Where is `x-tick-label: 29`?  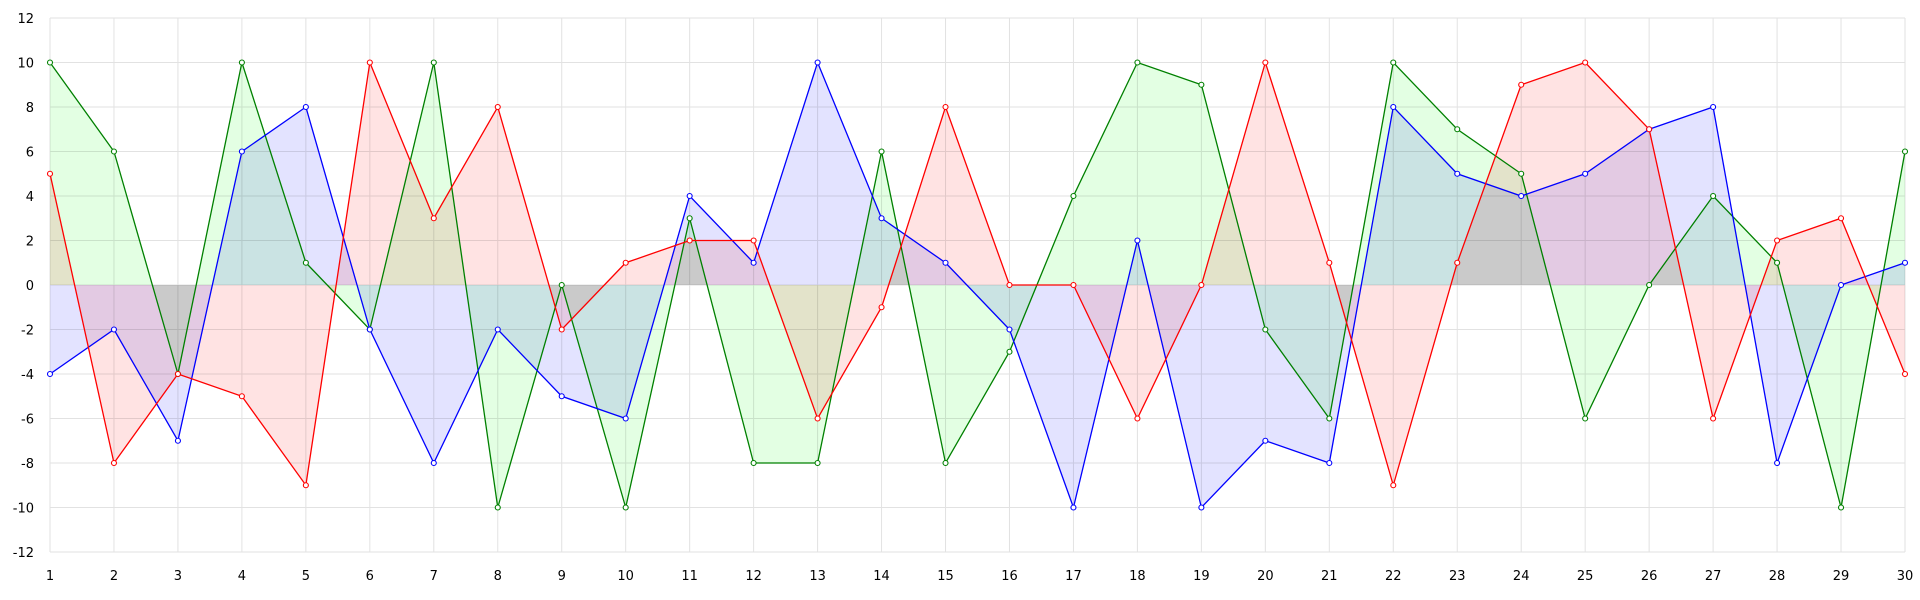 x-tick-label: 29 is located at coordinates (1841, 576).